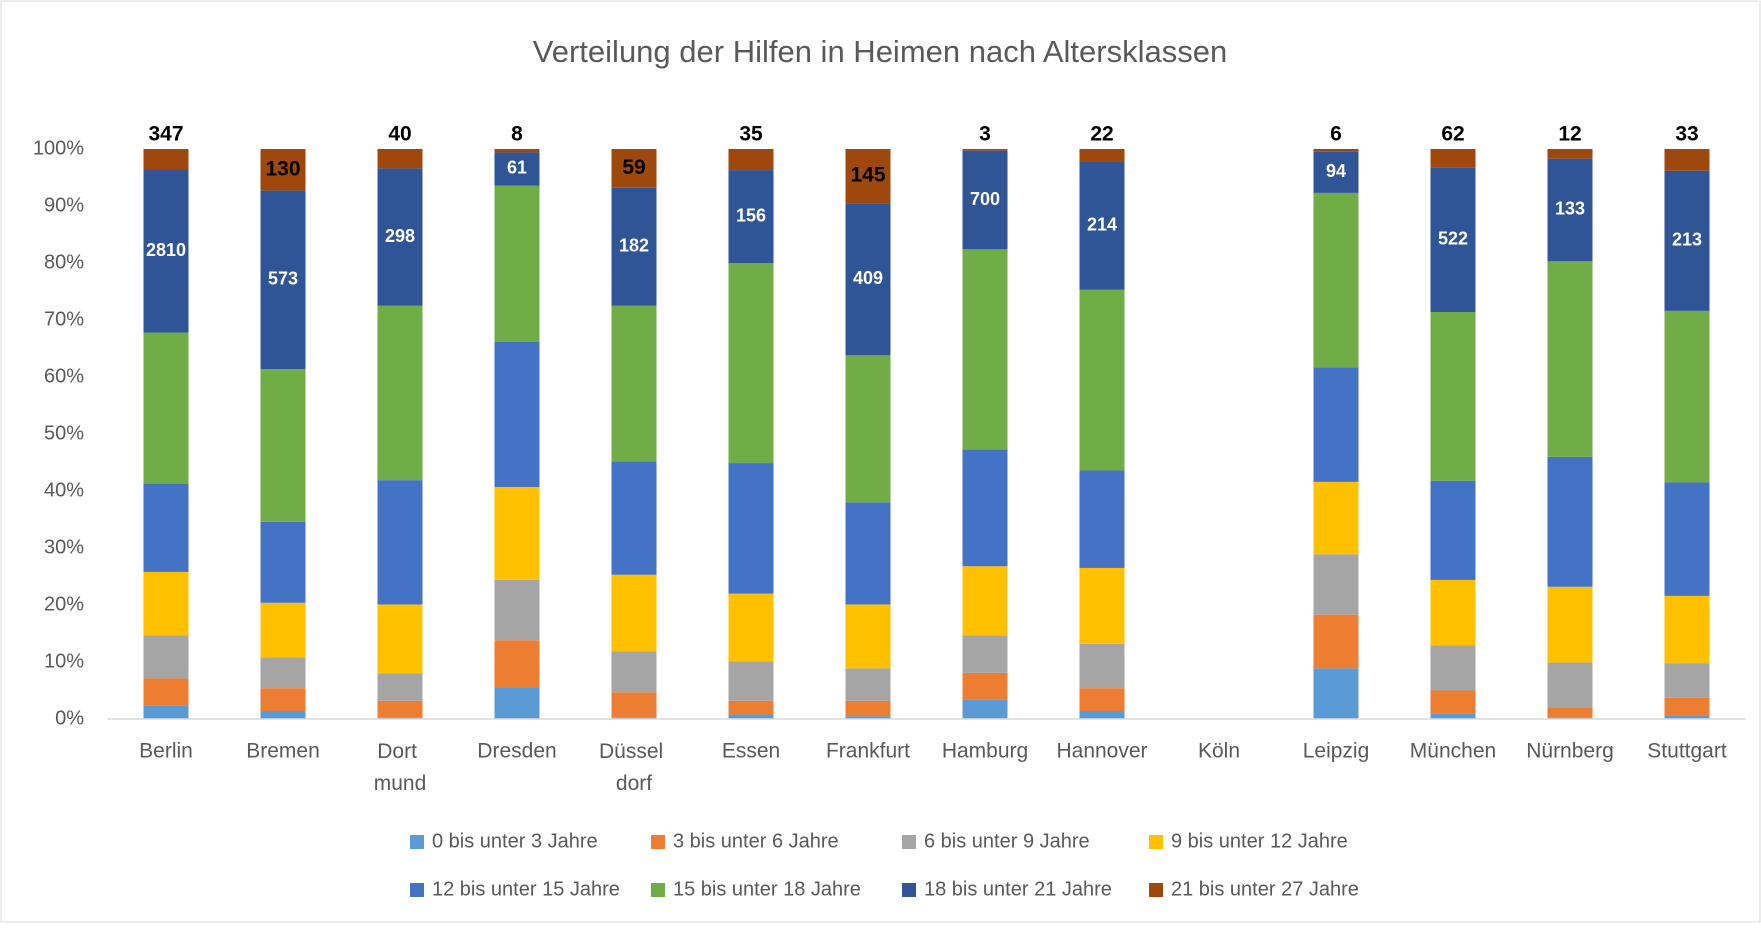 The height and width of the screenshot is (928, 1761). I want to click on x-tick-label: Essen, so click(751, 751).